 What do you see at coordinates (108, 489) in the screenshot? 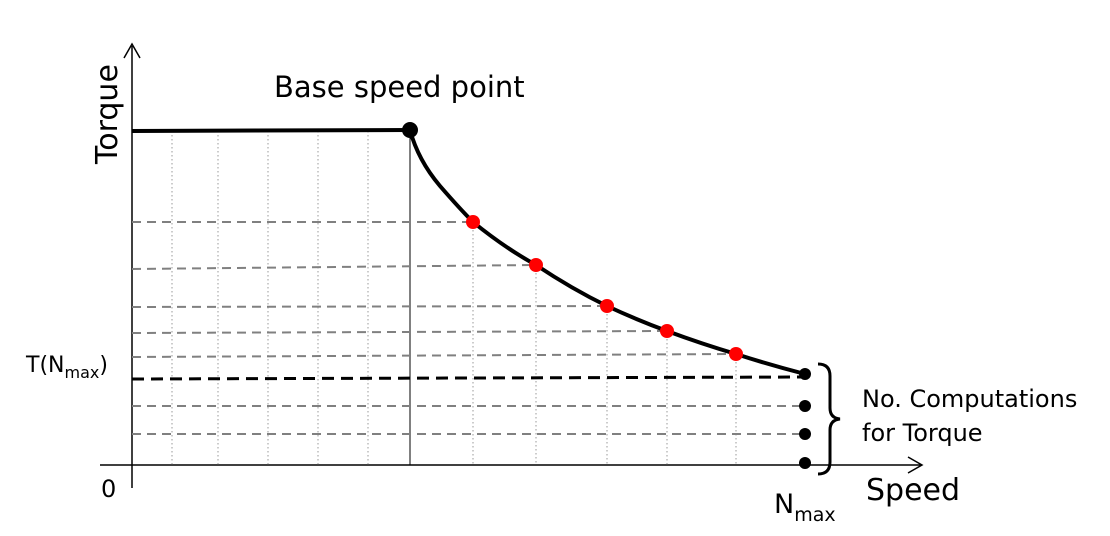
I see `origin-label: 0` at bounding box center [108, 489].